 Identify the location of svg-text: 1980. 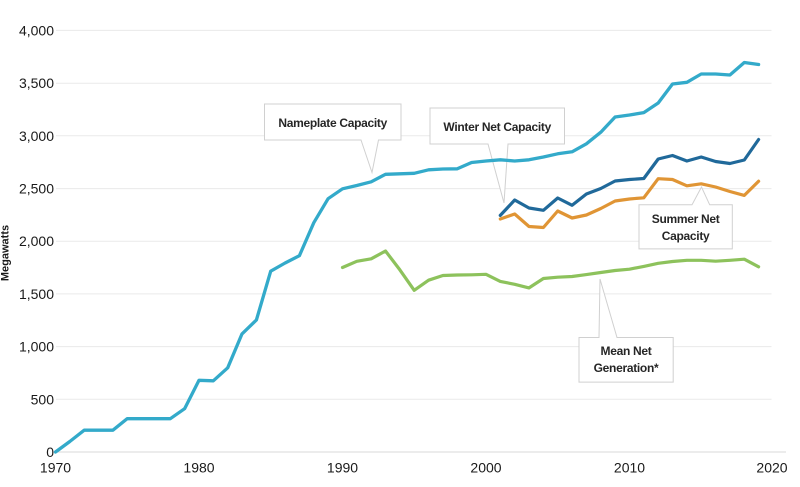
(198, 468).